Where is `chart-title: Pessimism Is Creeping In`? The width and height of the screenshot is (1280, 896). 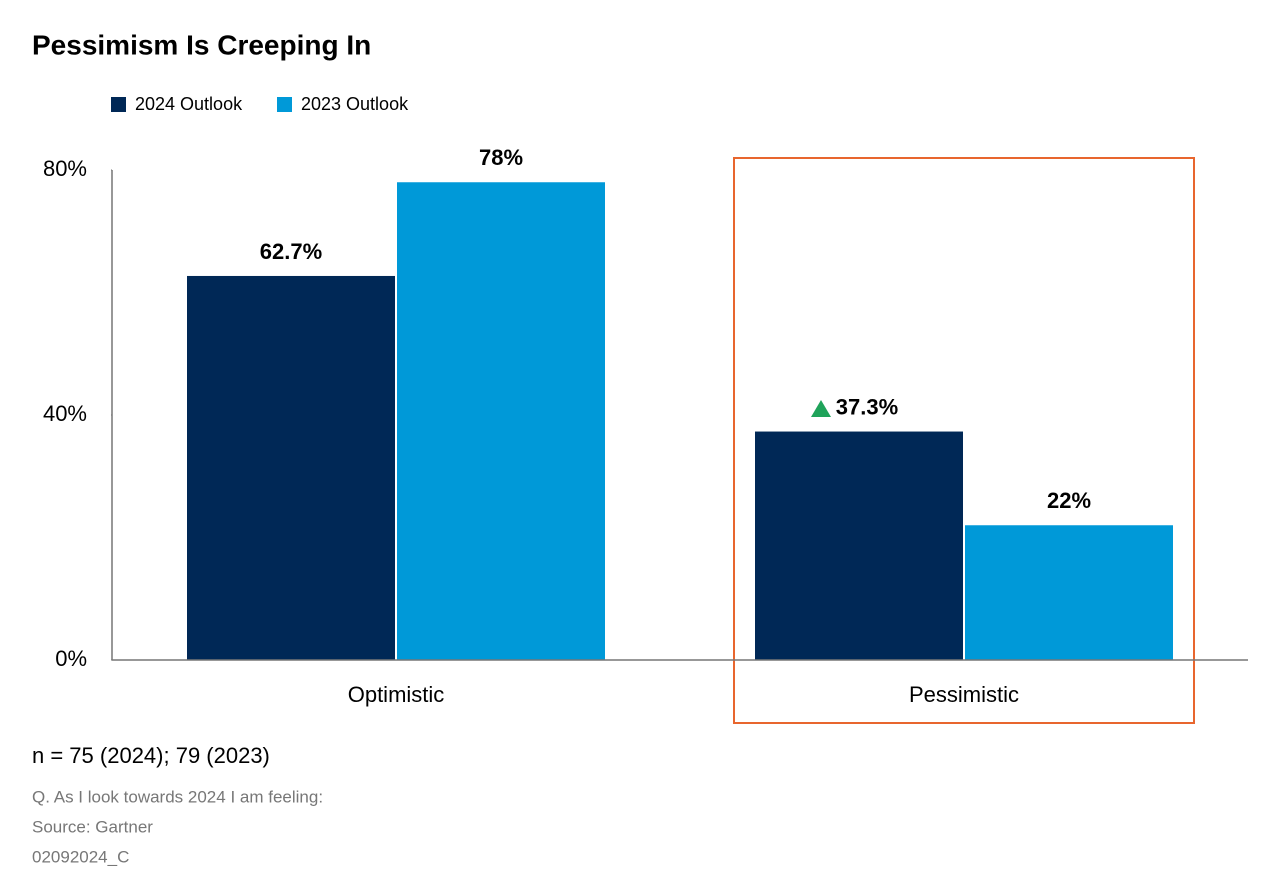 chart-title: Pessimism Is Creeping In is located at coordinates (201, 44).